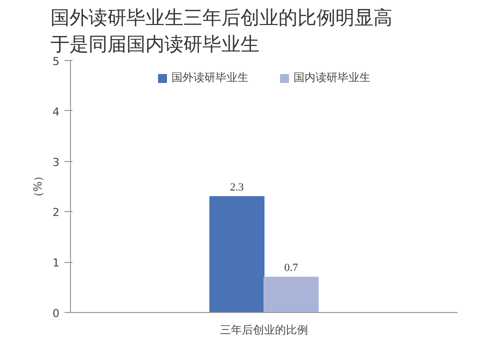 The height and width of the screenshot is (342, 497). I want to click on y-tick-label: 0, so click(56, 313).